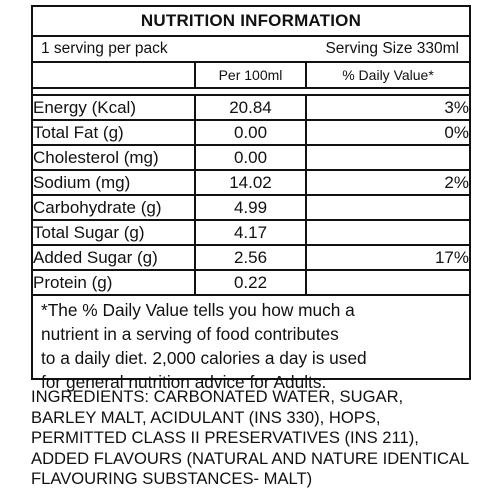  I want to click on ingredients-line: INGREDIENTS: CARBONATED WATER, SUGAR,, so click(217, 396).